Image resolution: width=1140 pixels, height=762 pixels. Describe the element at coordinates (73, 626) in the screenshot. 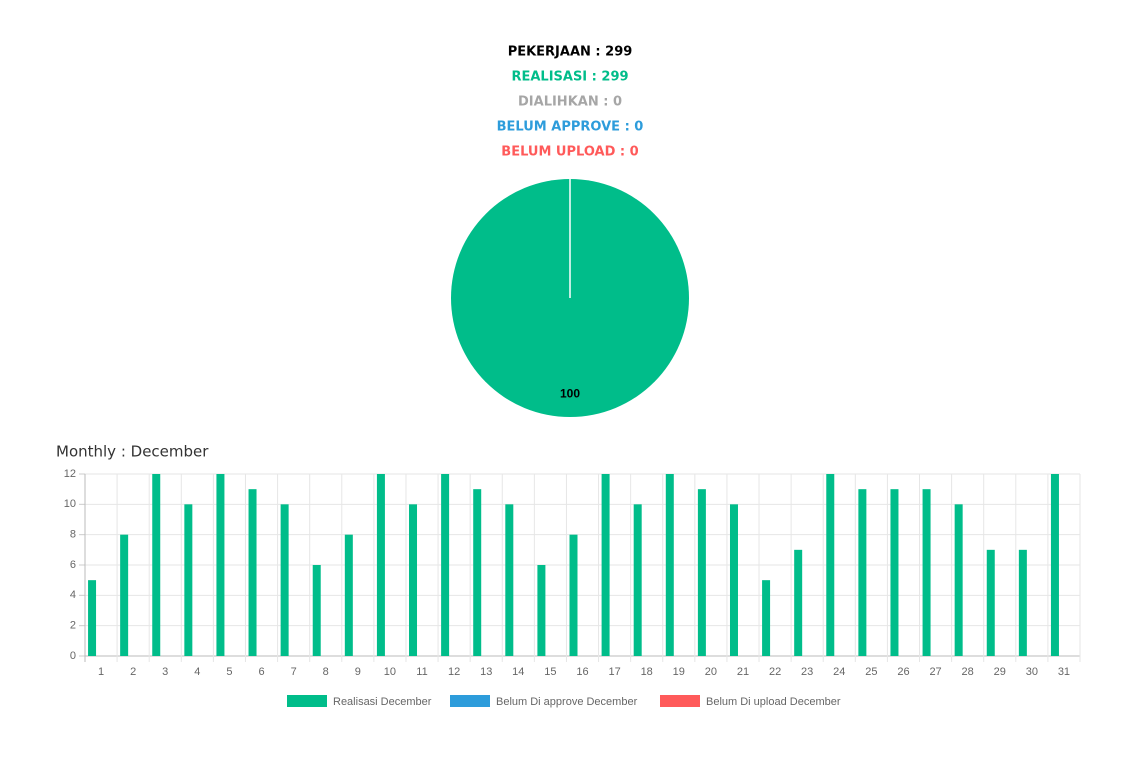

I see `y-tick-label: 2` at that location.